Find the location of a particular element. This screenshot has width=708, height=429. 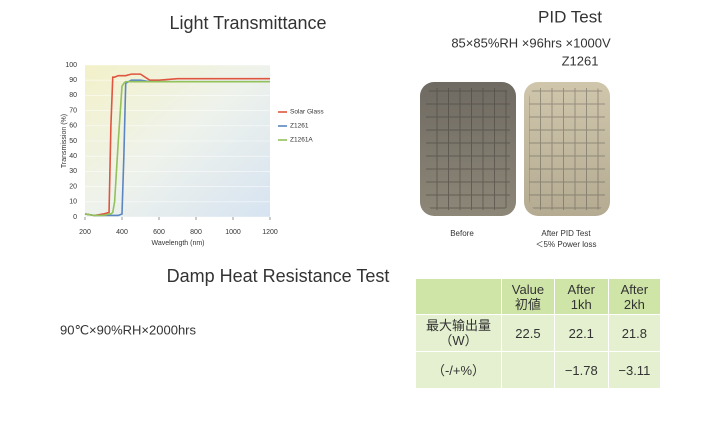

x-axis-label: Wavelength (nm) is located at coordinates (177, 243).